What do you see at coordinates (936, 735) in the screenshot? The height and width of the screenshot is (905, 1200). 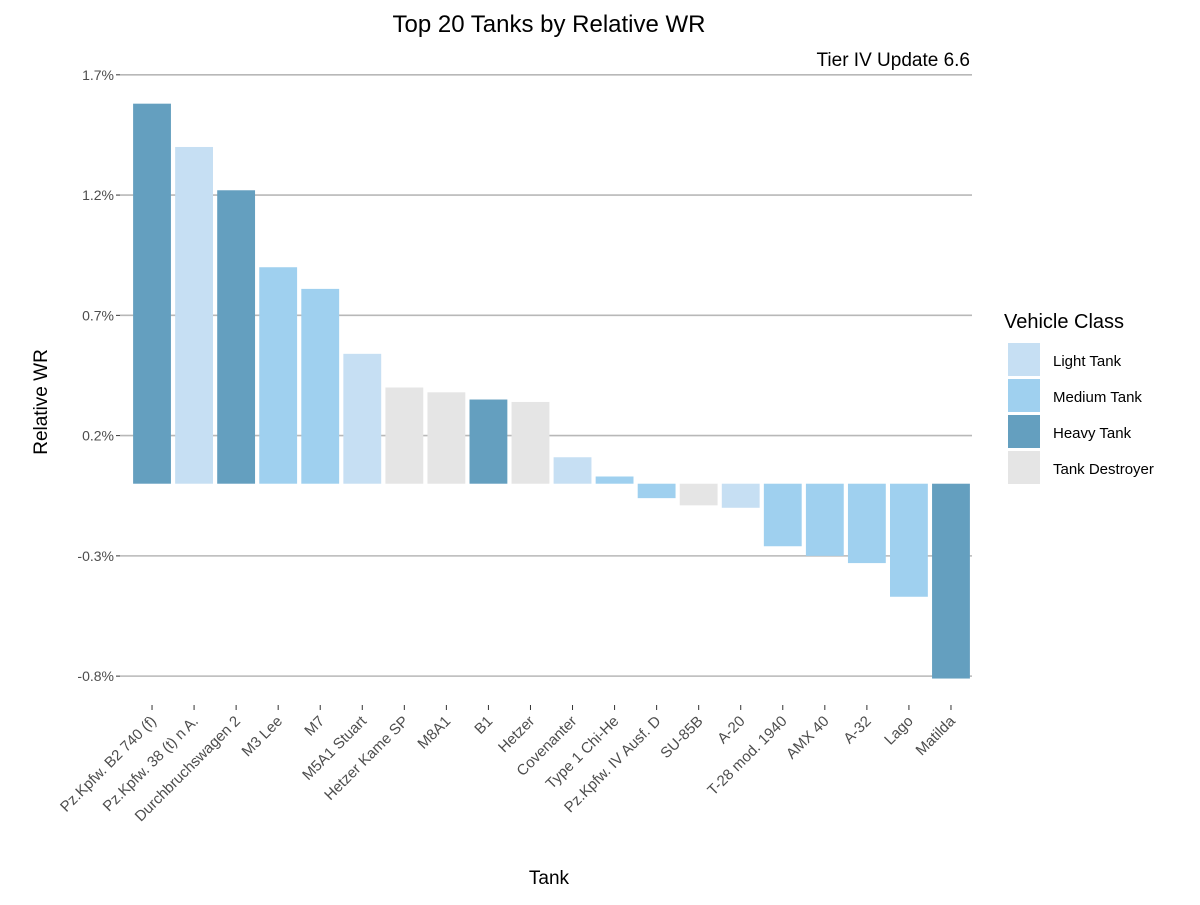 I see `x-tick-label: Matilda` at bounding box center [936, 735].